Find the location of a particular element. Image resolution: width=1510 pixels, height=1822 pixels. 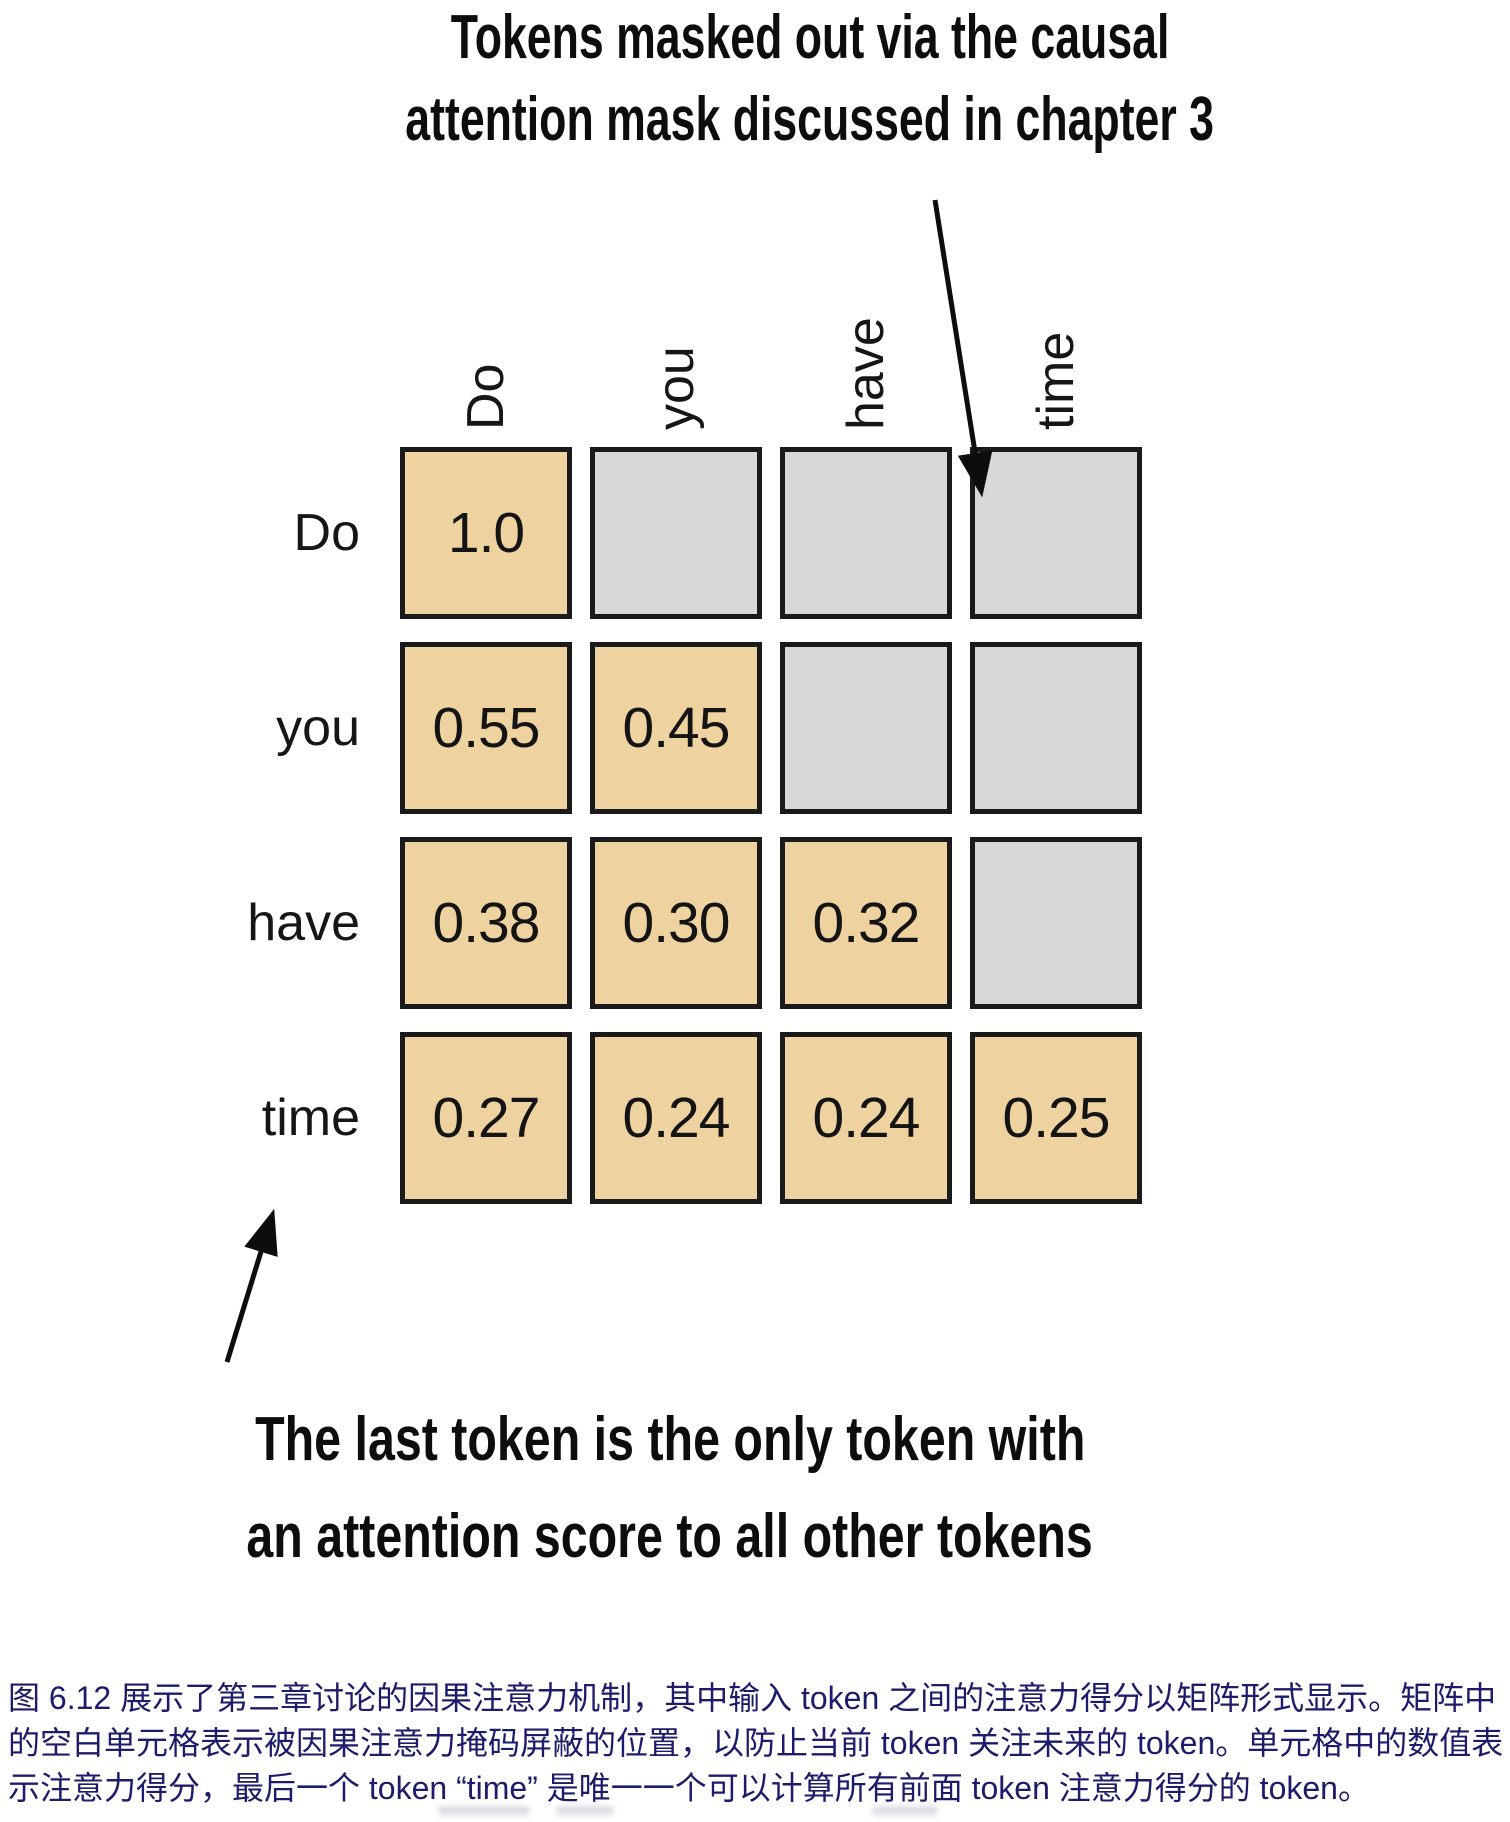

attention-score-cell: 0.55 is located at coordinates (486, 728).